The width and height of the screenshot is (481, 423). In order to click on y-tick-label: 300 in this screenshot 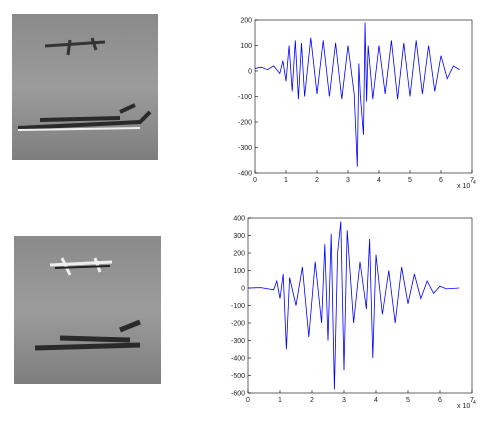, I will do `click(239, 236)`.